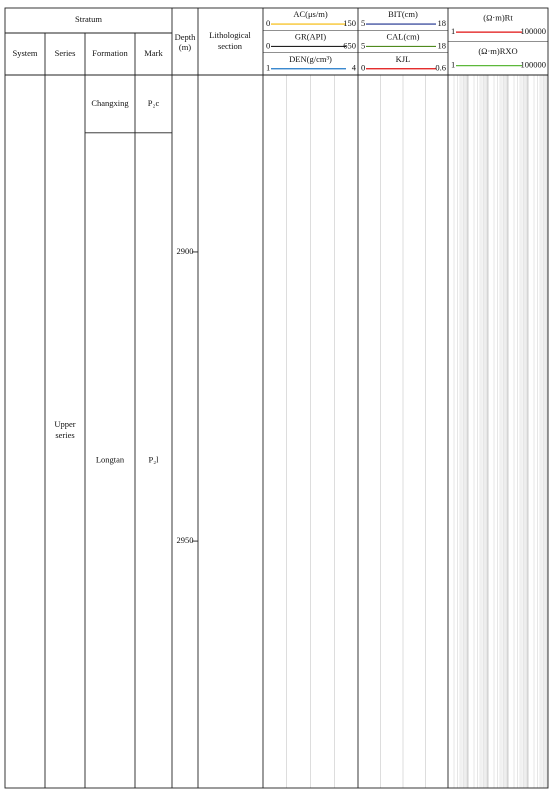 The height and width of the screenshot is (794, 550). Describe the element at coordinates (403, 14) in the screenshot. I see `curve-name: BIT(cm)` at that location.